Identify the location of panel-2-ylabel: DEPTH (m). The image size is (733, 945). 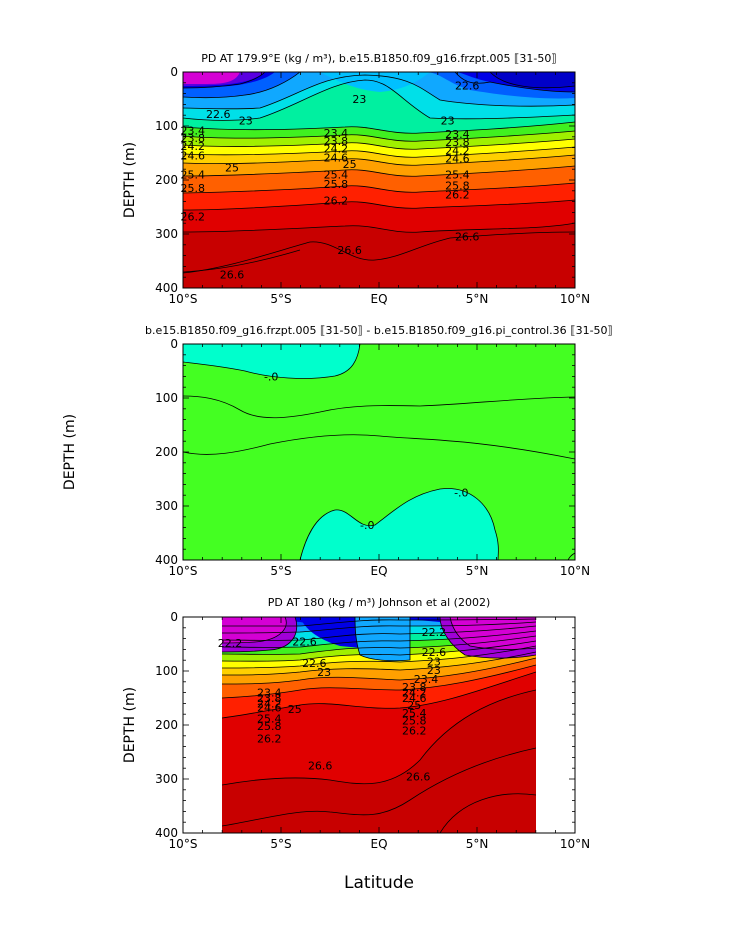
(70, 452).